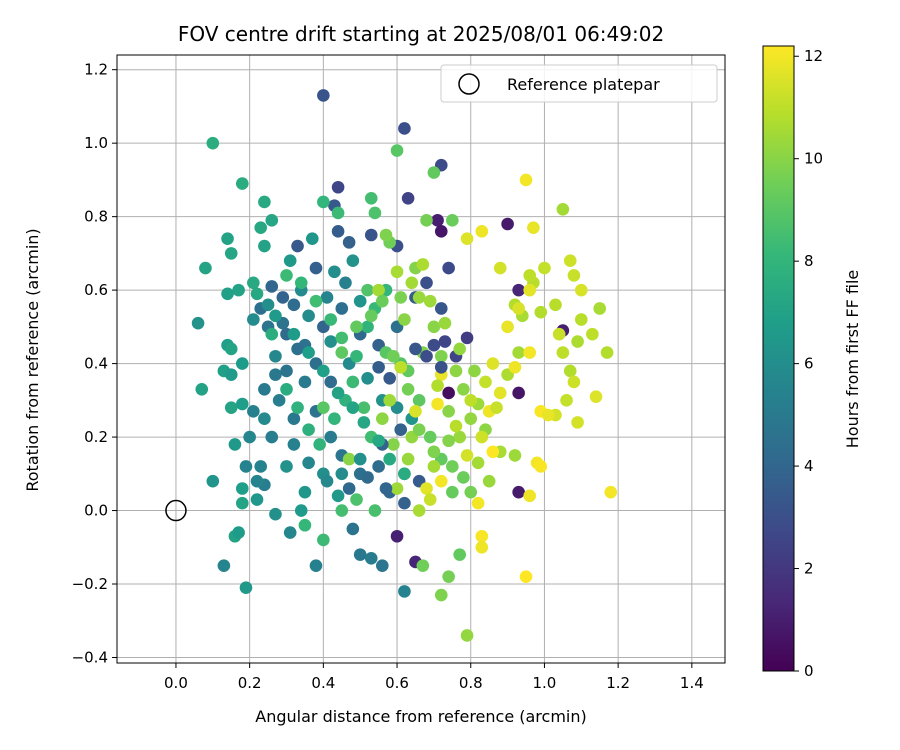  I want to click on colorbar-tick-label: 4, so click(809, 466).